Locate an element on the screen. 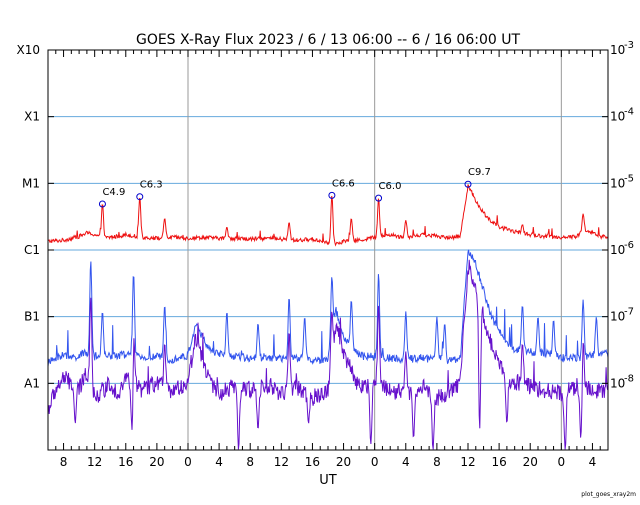  x-tick-label-6: 8 is located at coordinates (250, 462).